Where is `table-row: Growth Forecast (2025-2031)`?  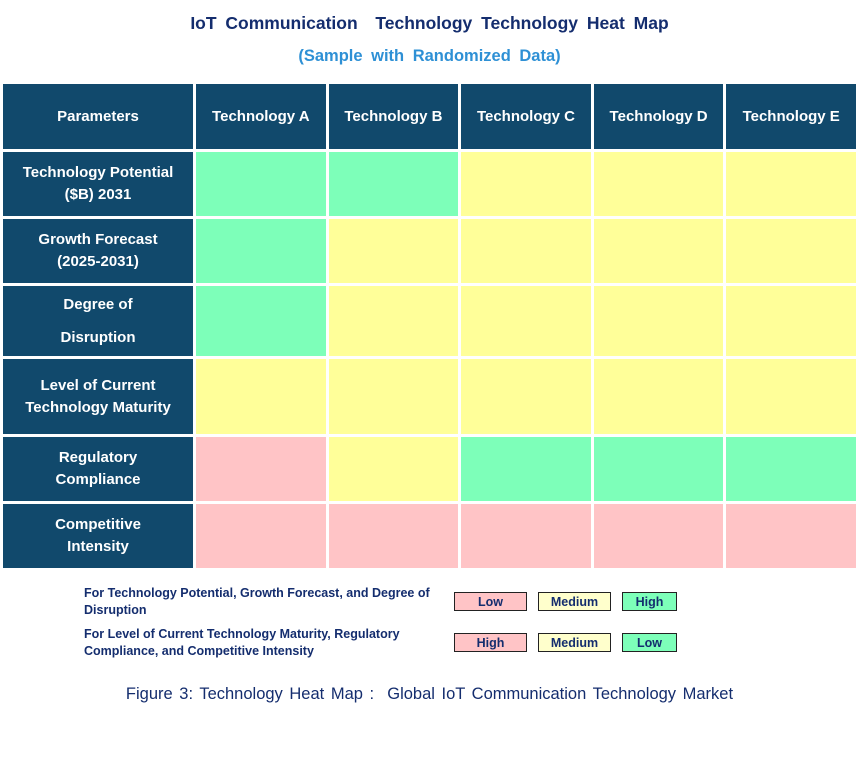
table-row: Growth Forecast (2025-2031) is located at coordinates (429, 251).